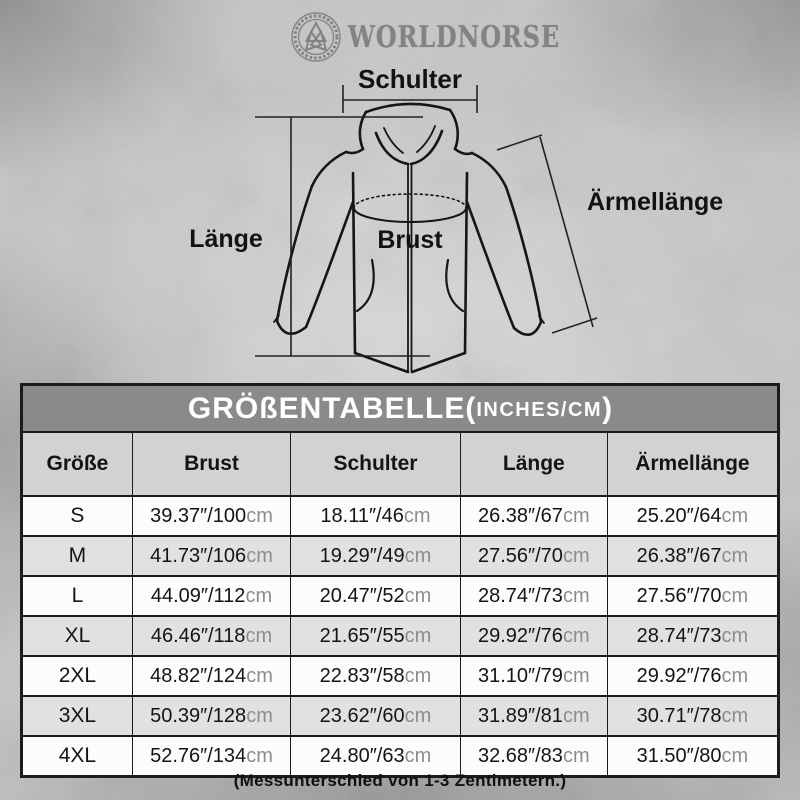 This screenshot has width=800, height=800. Describe the element at coordinates (226, 239) in the screenshot. I see `diagram-label-length: Länge` at that location.